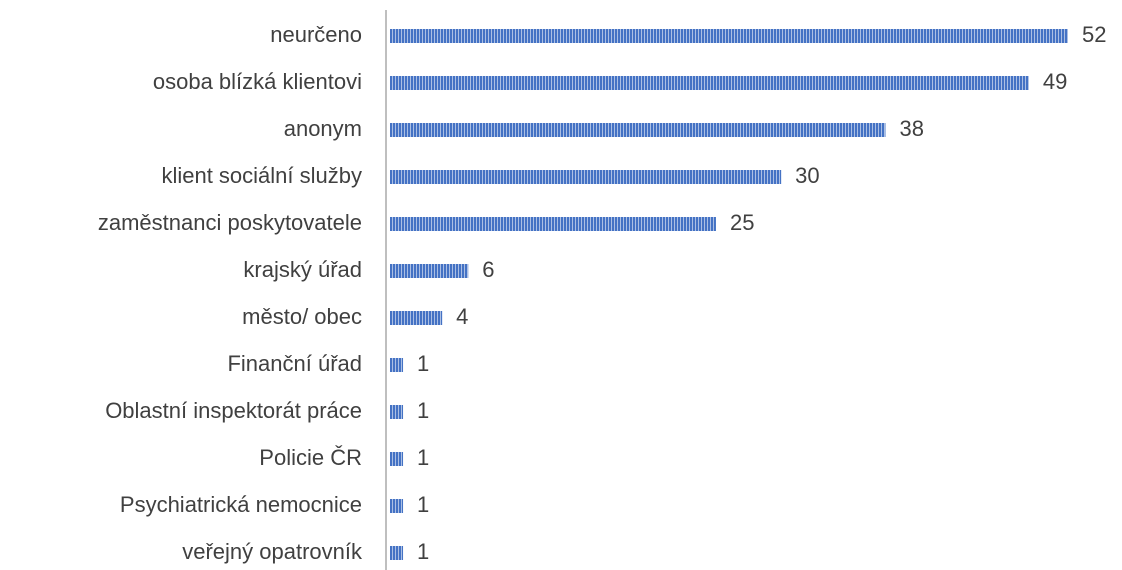  I want to click on value-label: 6, so click(488, 269).